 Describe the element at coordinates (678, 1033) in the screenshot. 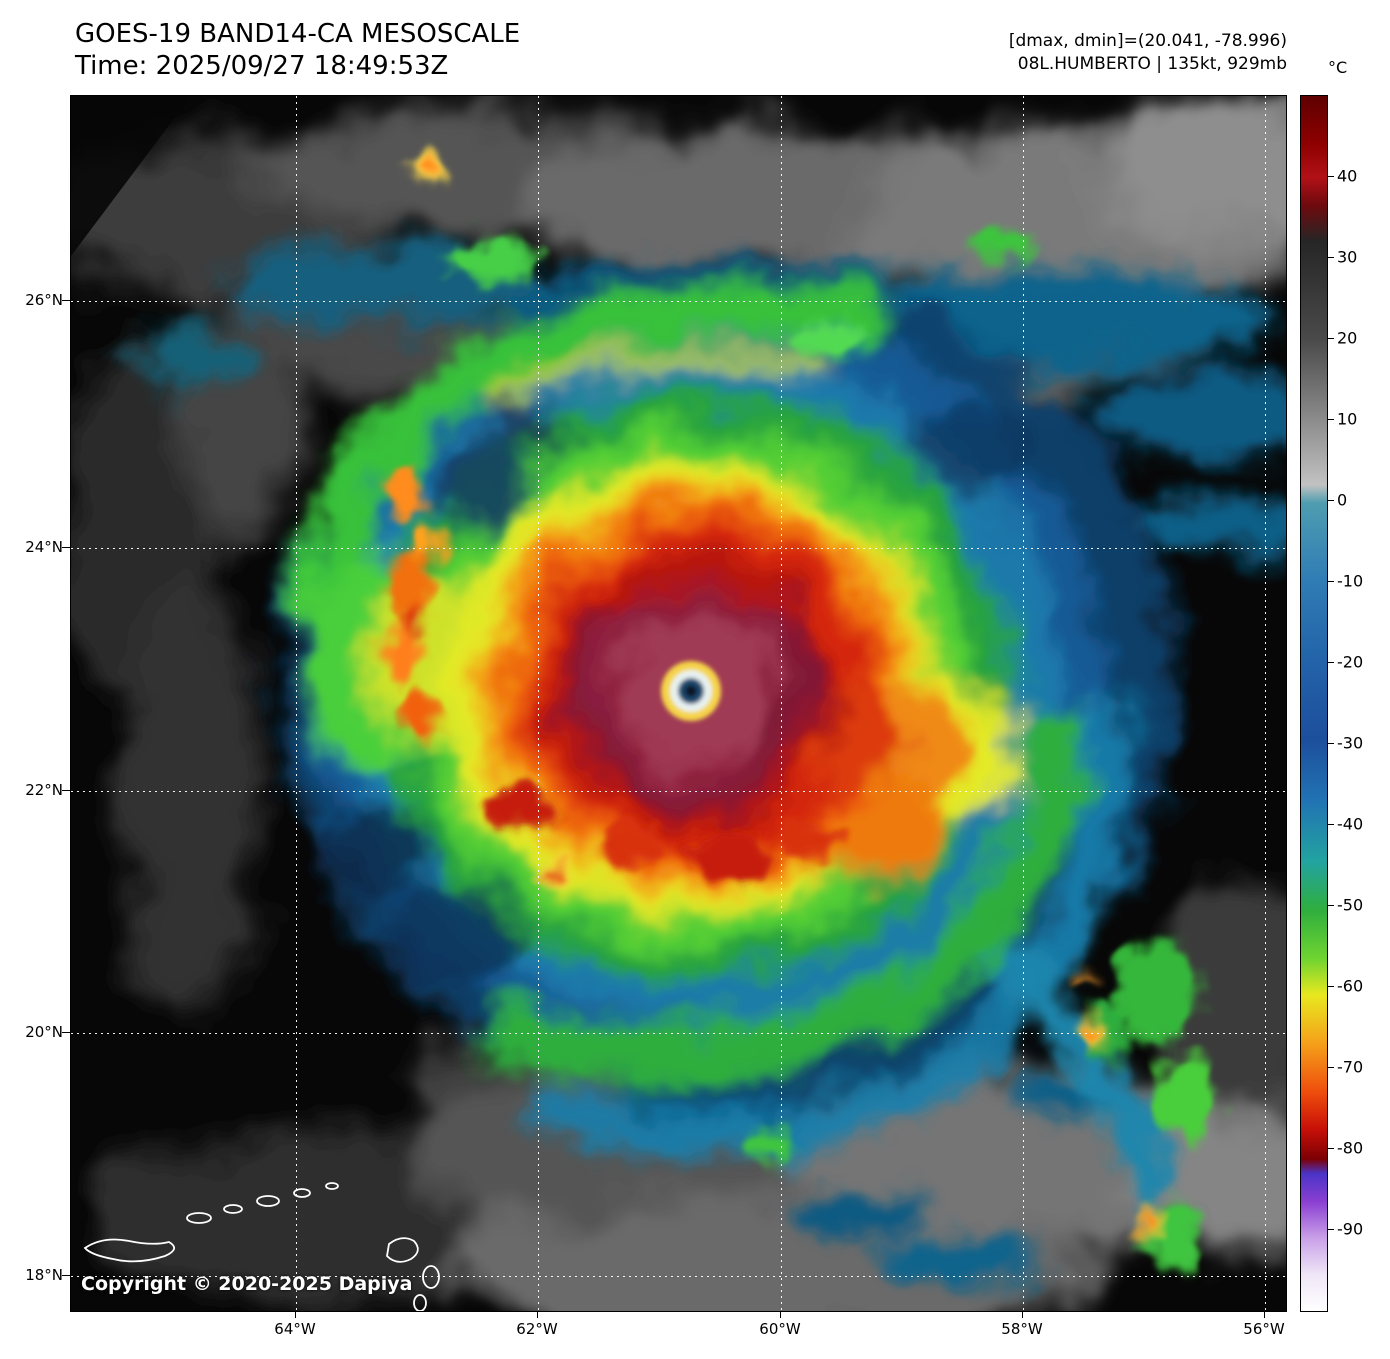

I see `grid-line-20n` at that location.